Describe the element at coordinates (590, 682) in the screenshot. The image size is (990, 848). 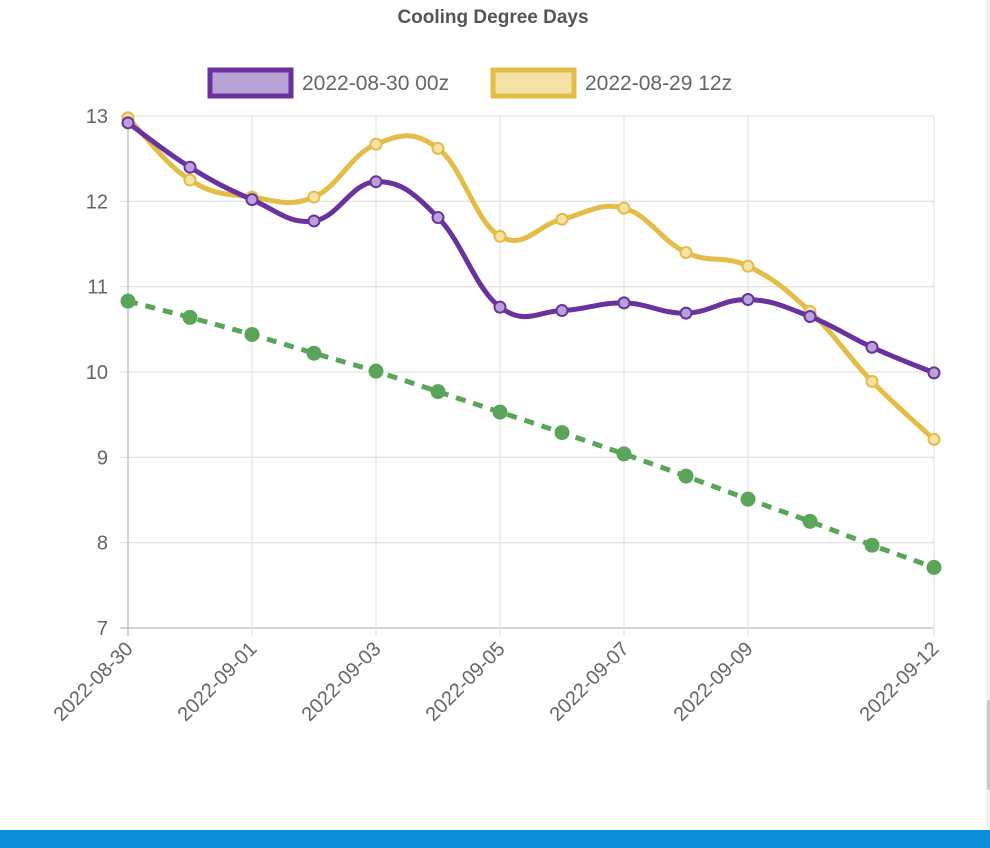
I see `x-tick-label: 2022-09-07` at that location.